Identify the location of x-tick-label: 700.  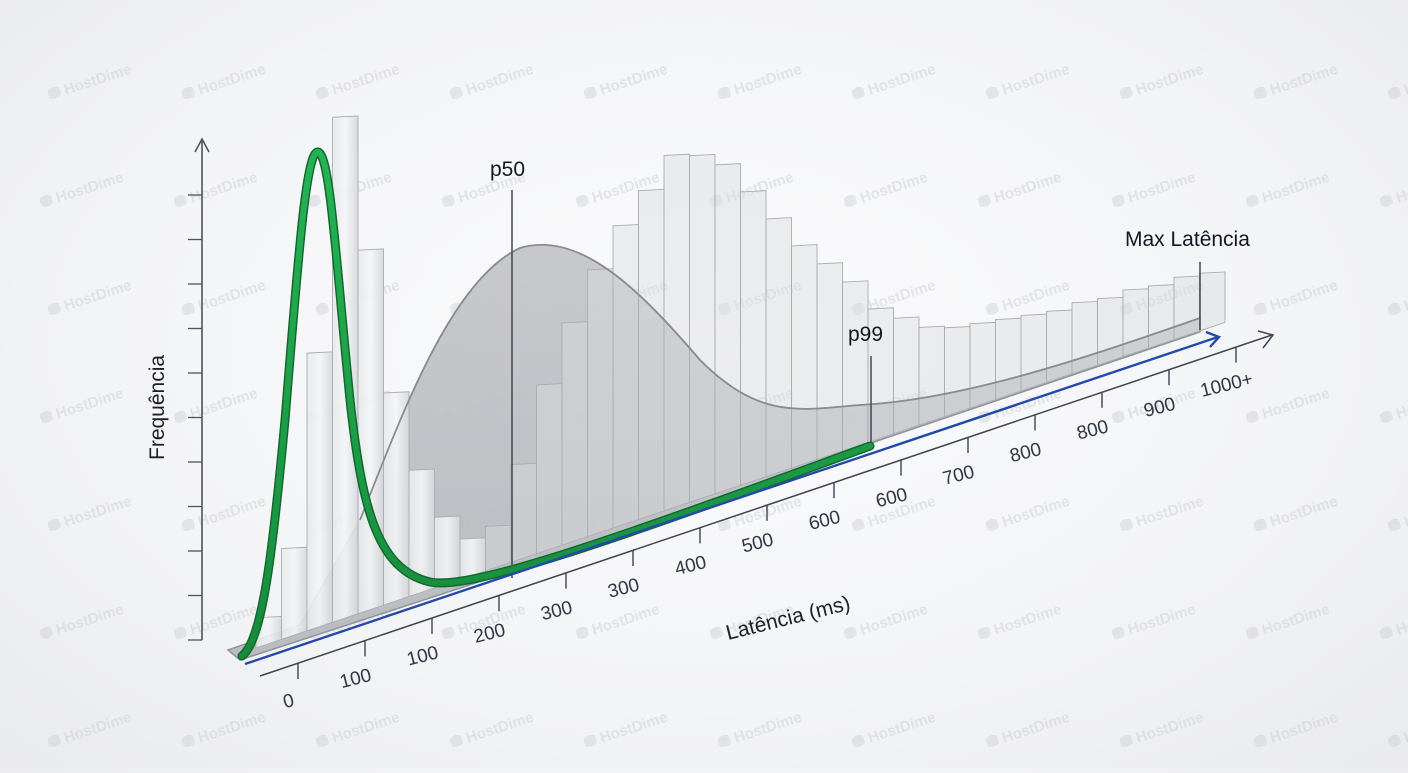
(959, 476).